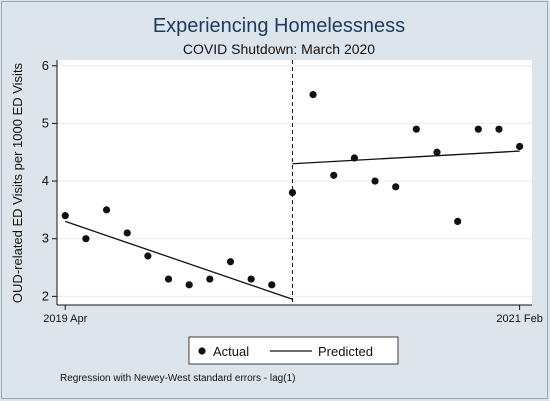 The height and width of the screenshot is (401, 550). What do you see at coordinates (45, 238) in the screenshot?
I see `y-tick-label: 3` at bounding box center [45, 238].